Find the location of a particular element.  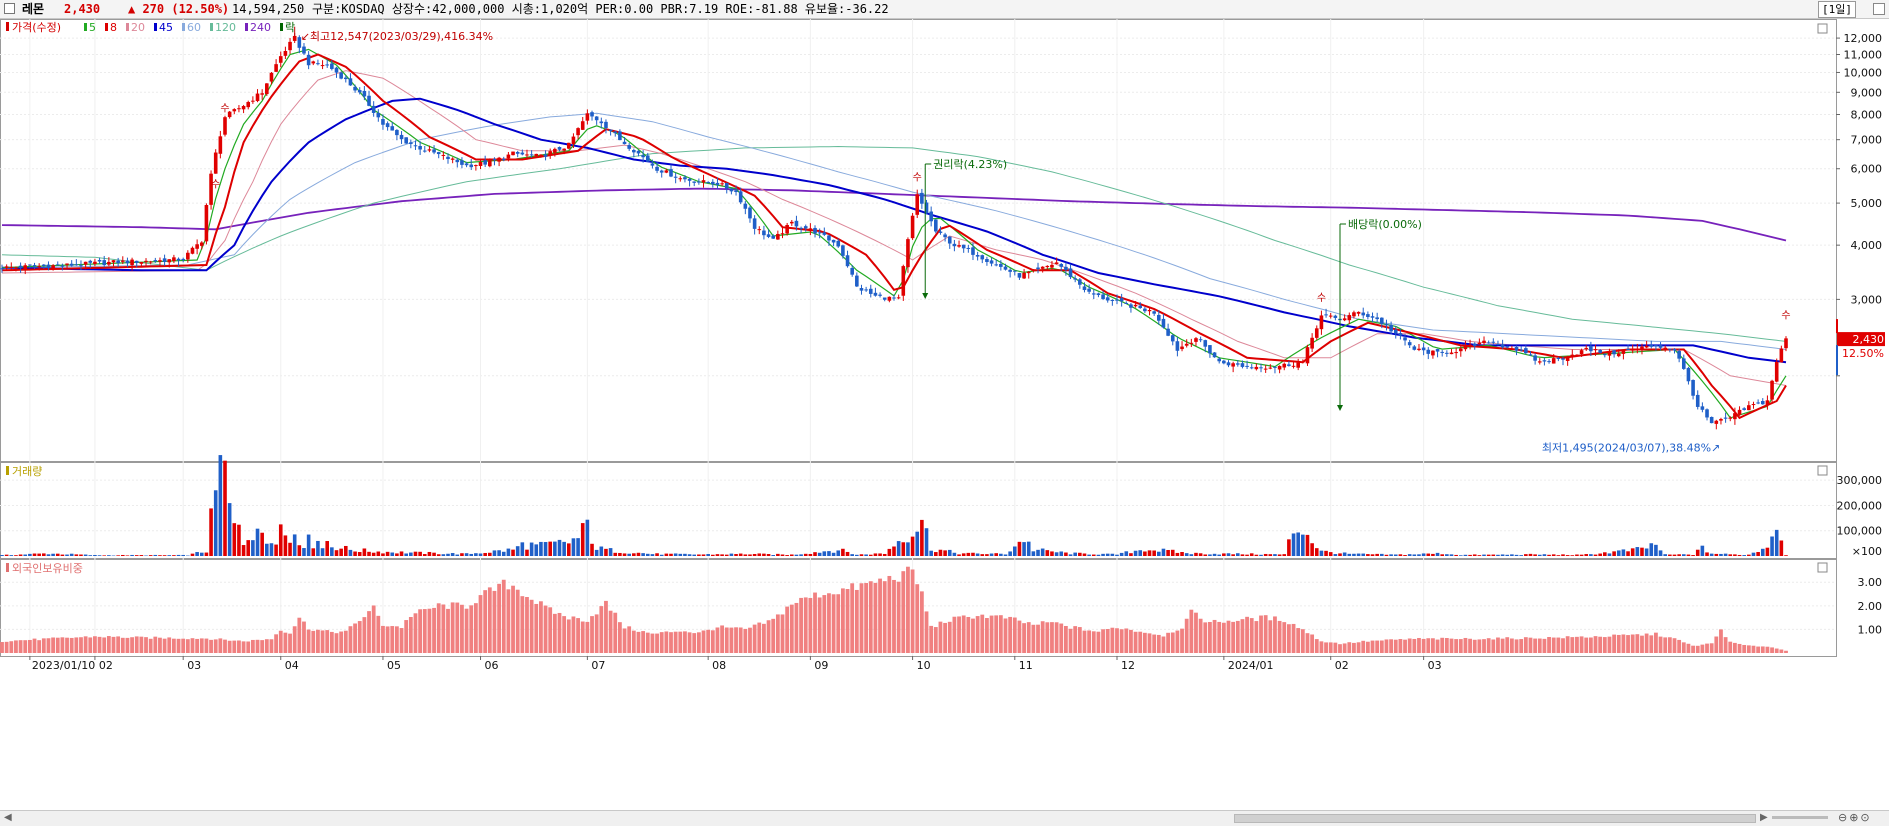

foreign-tick-label: 3.00 is located at coordinates (1870, 582).